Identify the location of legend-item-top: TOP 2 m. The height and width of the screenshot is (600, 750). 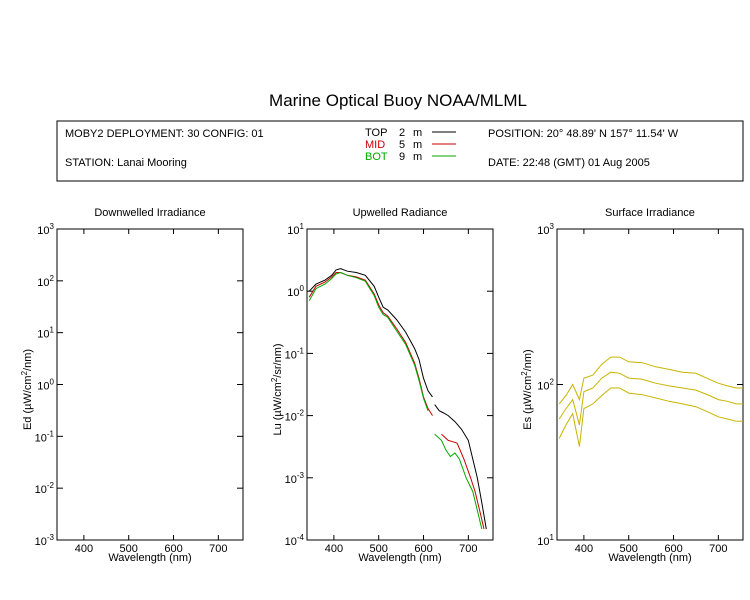
(410, 133).